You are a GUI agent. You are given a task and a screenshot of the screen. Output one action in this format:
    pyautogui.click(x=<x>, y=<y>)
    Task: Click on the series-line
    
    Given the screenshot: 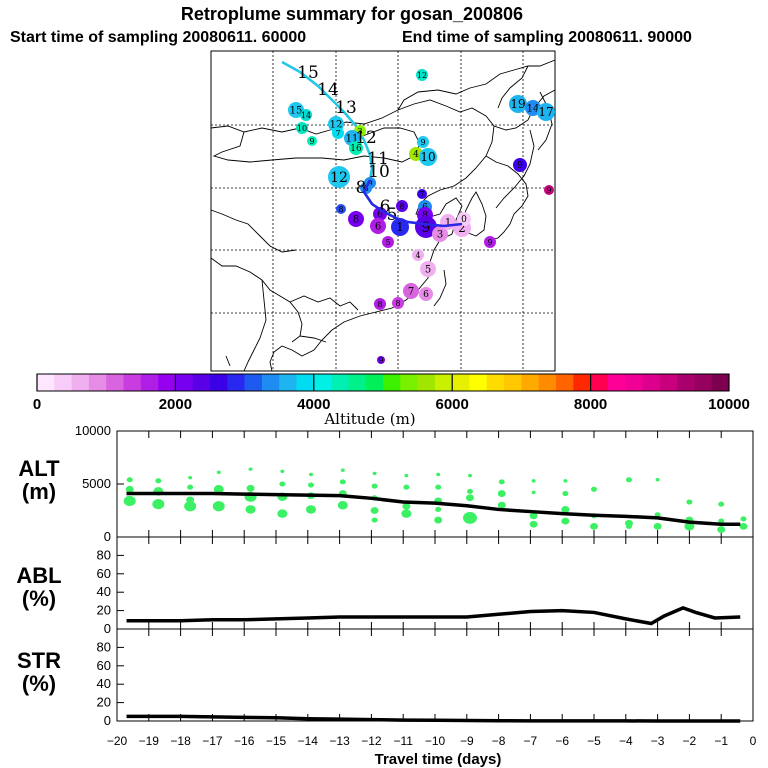 What is the action you would take?
    pyautogui.click(x=433, y=718)
    